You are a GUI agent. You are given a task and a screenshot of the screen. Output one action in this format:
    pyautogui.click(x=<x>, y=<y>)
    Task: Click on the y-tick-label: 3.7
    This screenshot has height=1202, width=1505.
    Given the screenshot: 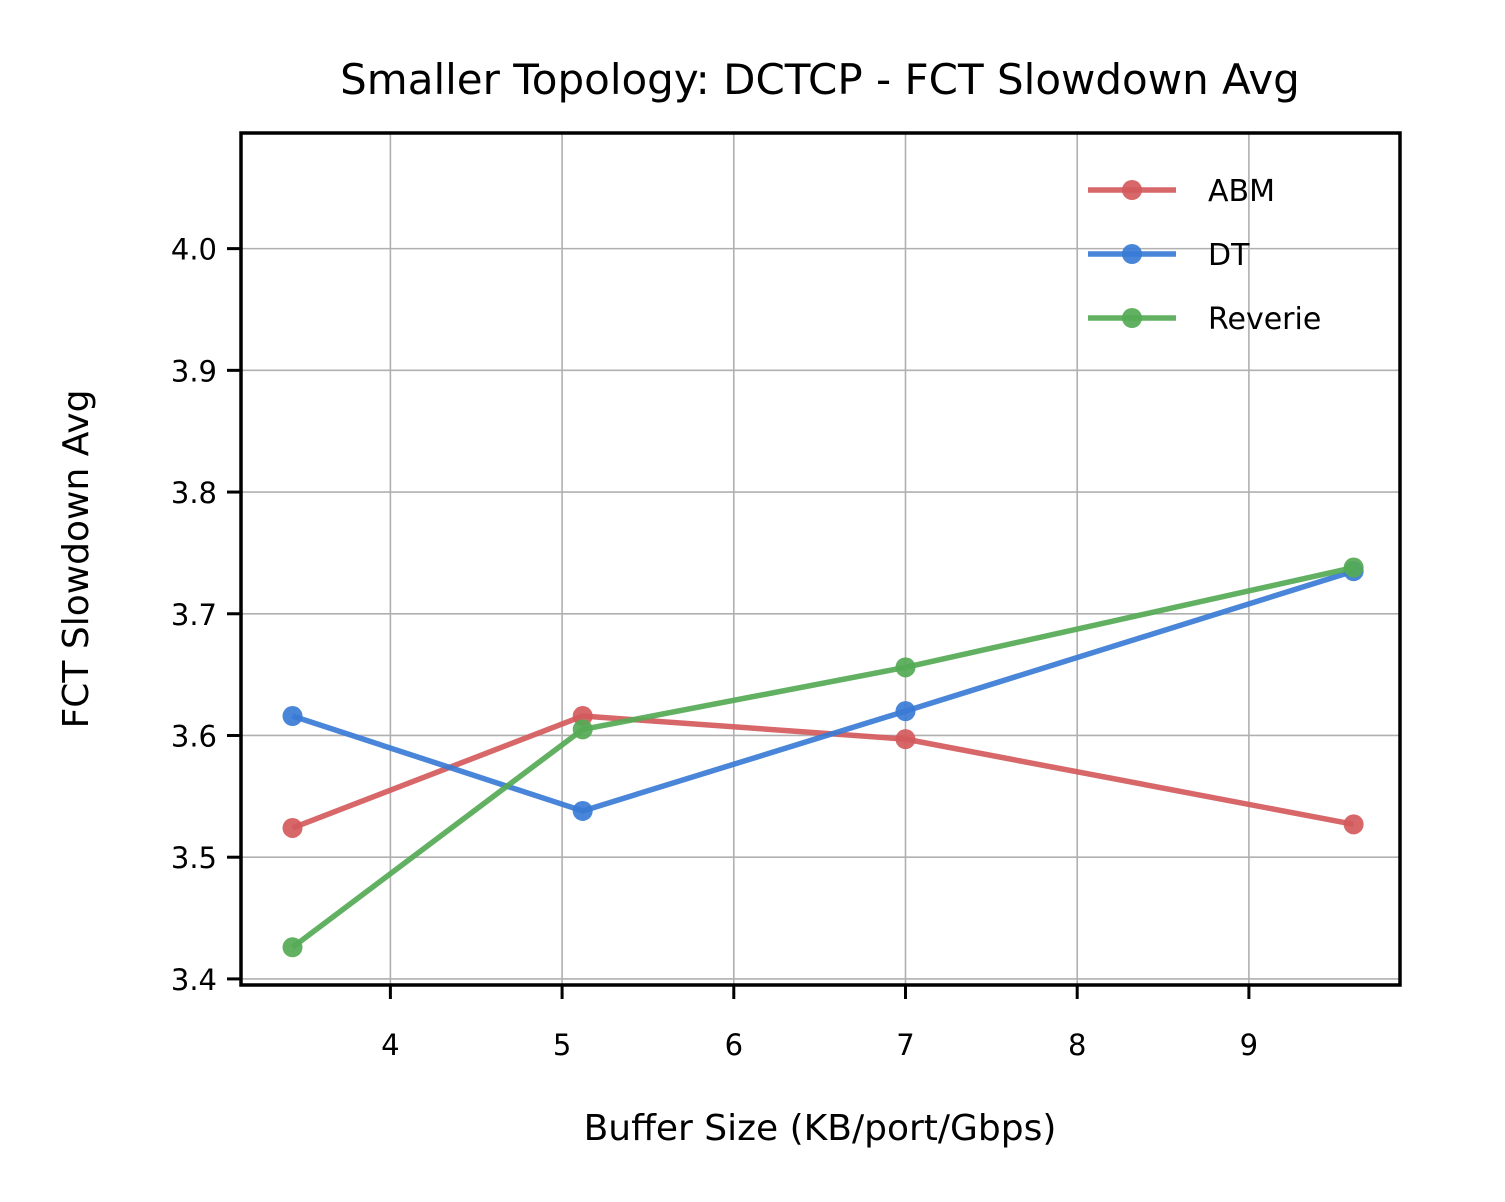 What is the action you would take?
    pyautogui.click(x=194, y=615)
    